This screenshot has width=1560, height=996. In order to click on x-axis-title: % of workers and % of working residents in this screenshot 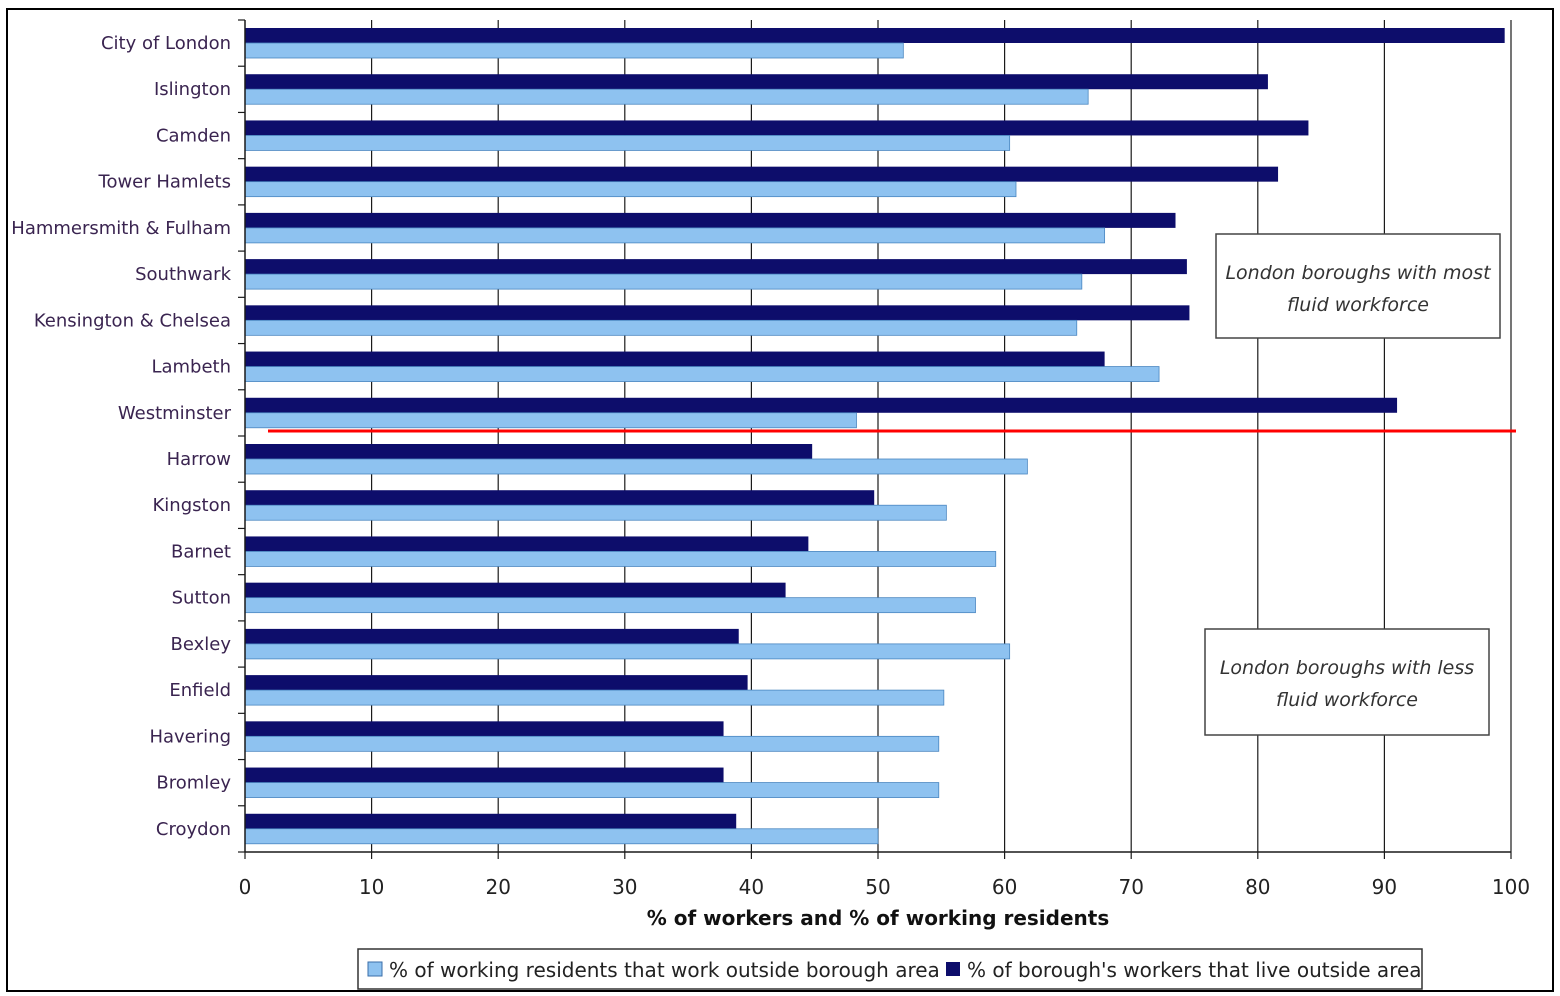, I will do `click(878, 918)`.